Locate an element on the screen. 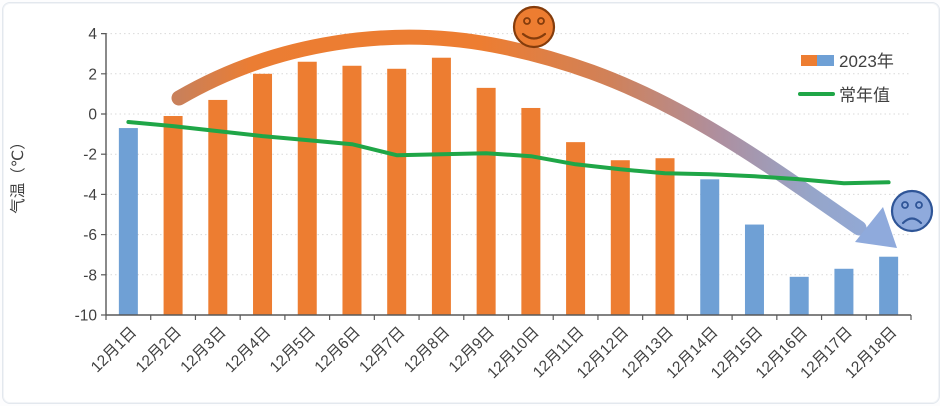 The height and width of the screenshot is (406, 940). x-tick-label-day-7: 12月7日 is located at coordinates (382, 350).